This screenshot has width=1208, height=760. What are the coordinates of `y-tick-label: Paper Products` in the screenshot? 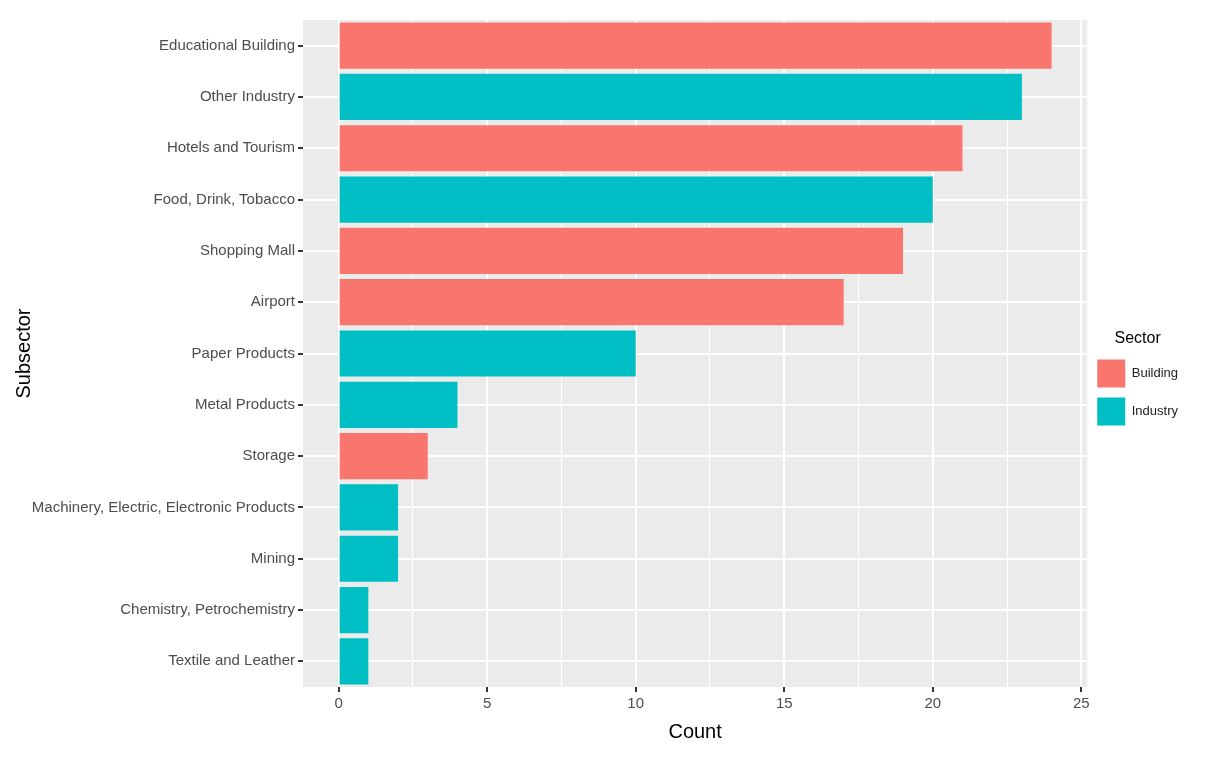 It's located at (243, 352).